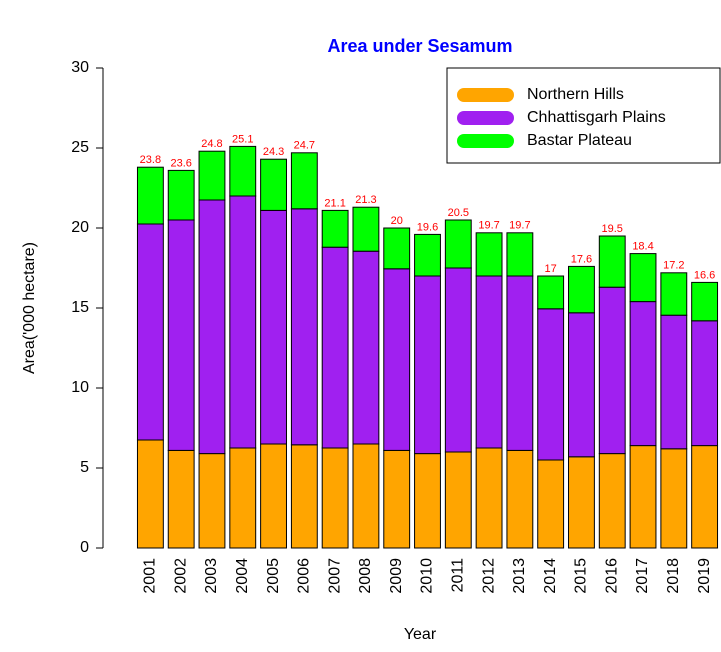 This screenshot has height=652, width=721. What do you see at coordinates (211, 144) in the screenshot?
I see `total-label: 24.8` at bounding box center [211, 144].